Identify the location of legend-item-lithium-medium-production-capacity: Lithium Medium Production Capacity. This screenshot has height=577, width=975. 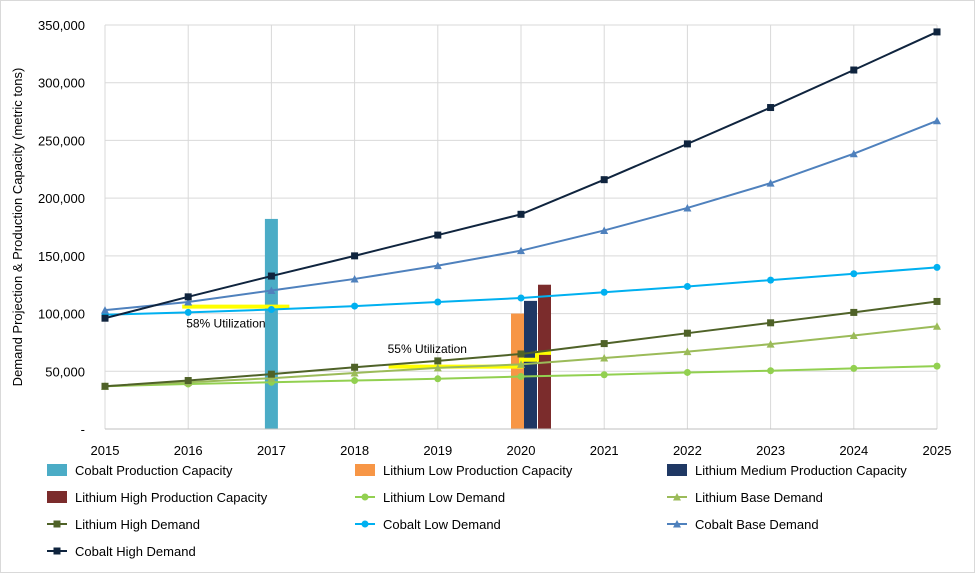
(787, 470).